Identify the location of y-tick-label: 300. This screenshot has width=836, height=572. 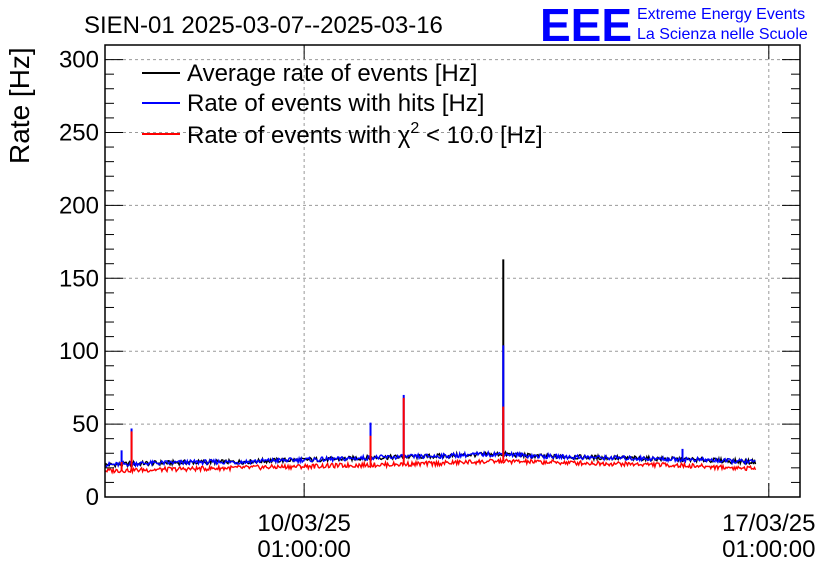
(79, 60).